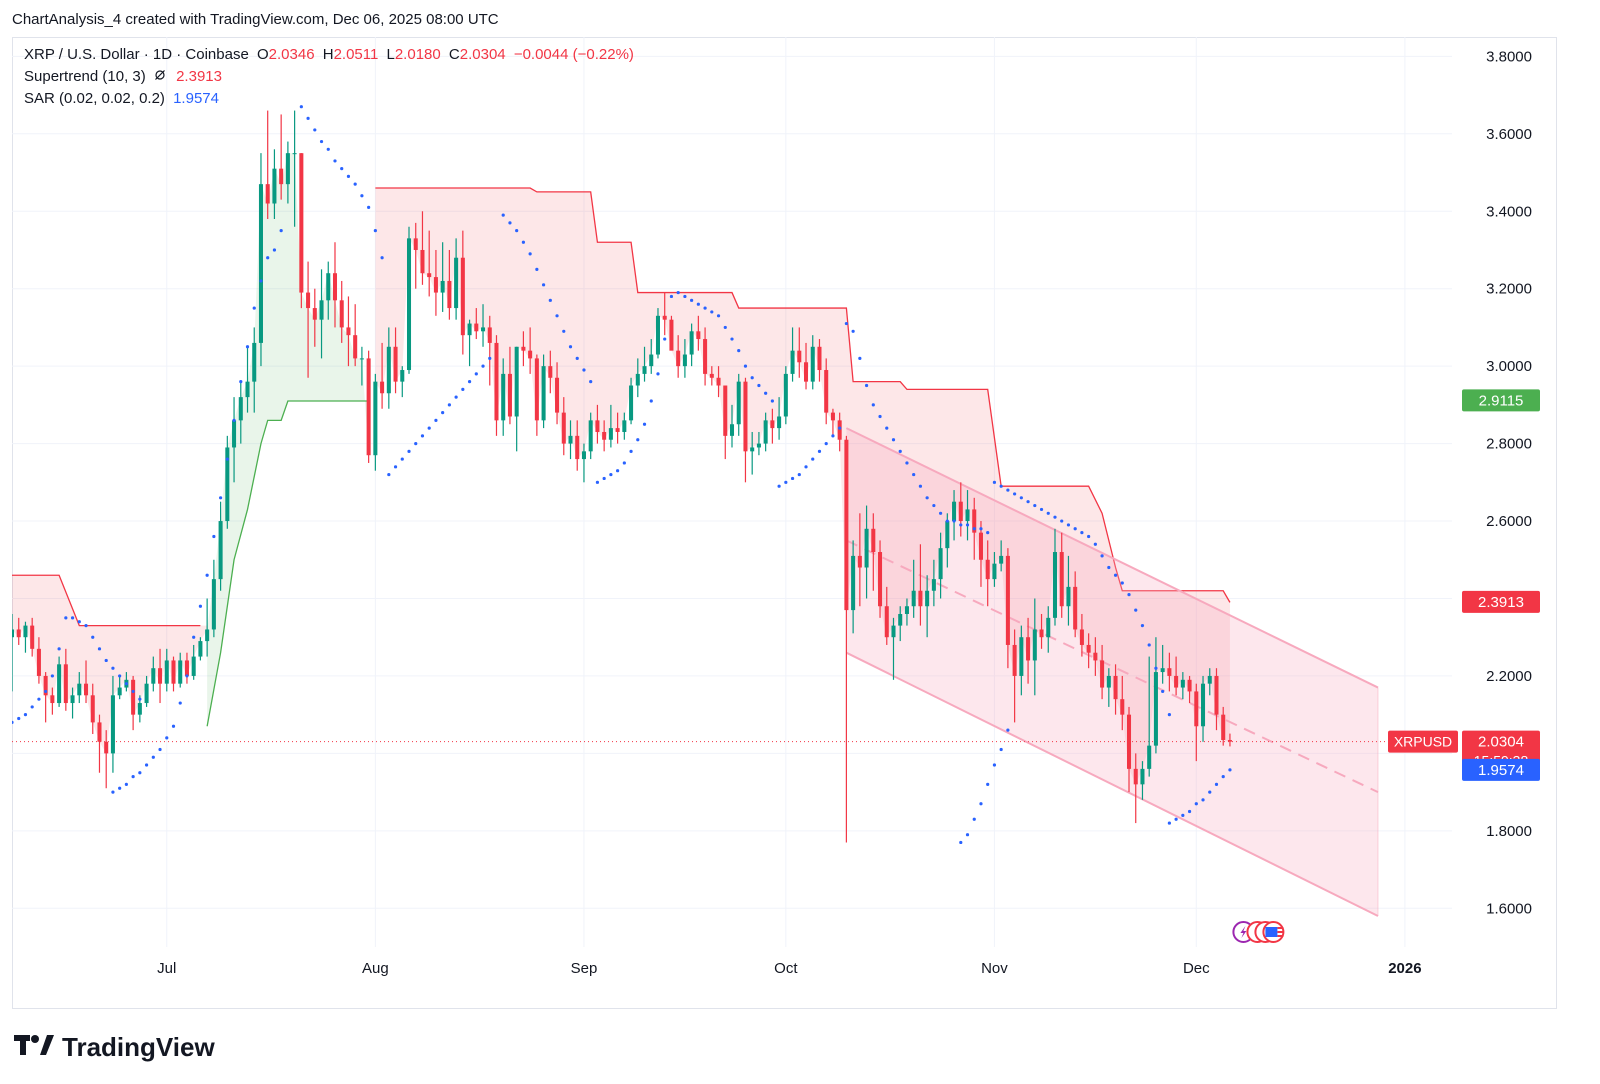 The height and width of the screenshot is (1084, 1600). What do you see at coordinates (329, 77) in the screenshot?
I see `supertrend-row: Supertrend (10, 3) 2.3913` at bounding box center [329, 77].